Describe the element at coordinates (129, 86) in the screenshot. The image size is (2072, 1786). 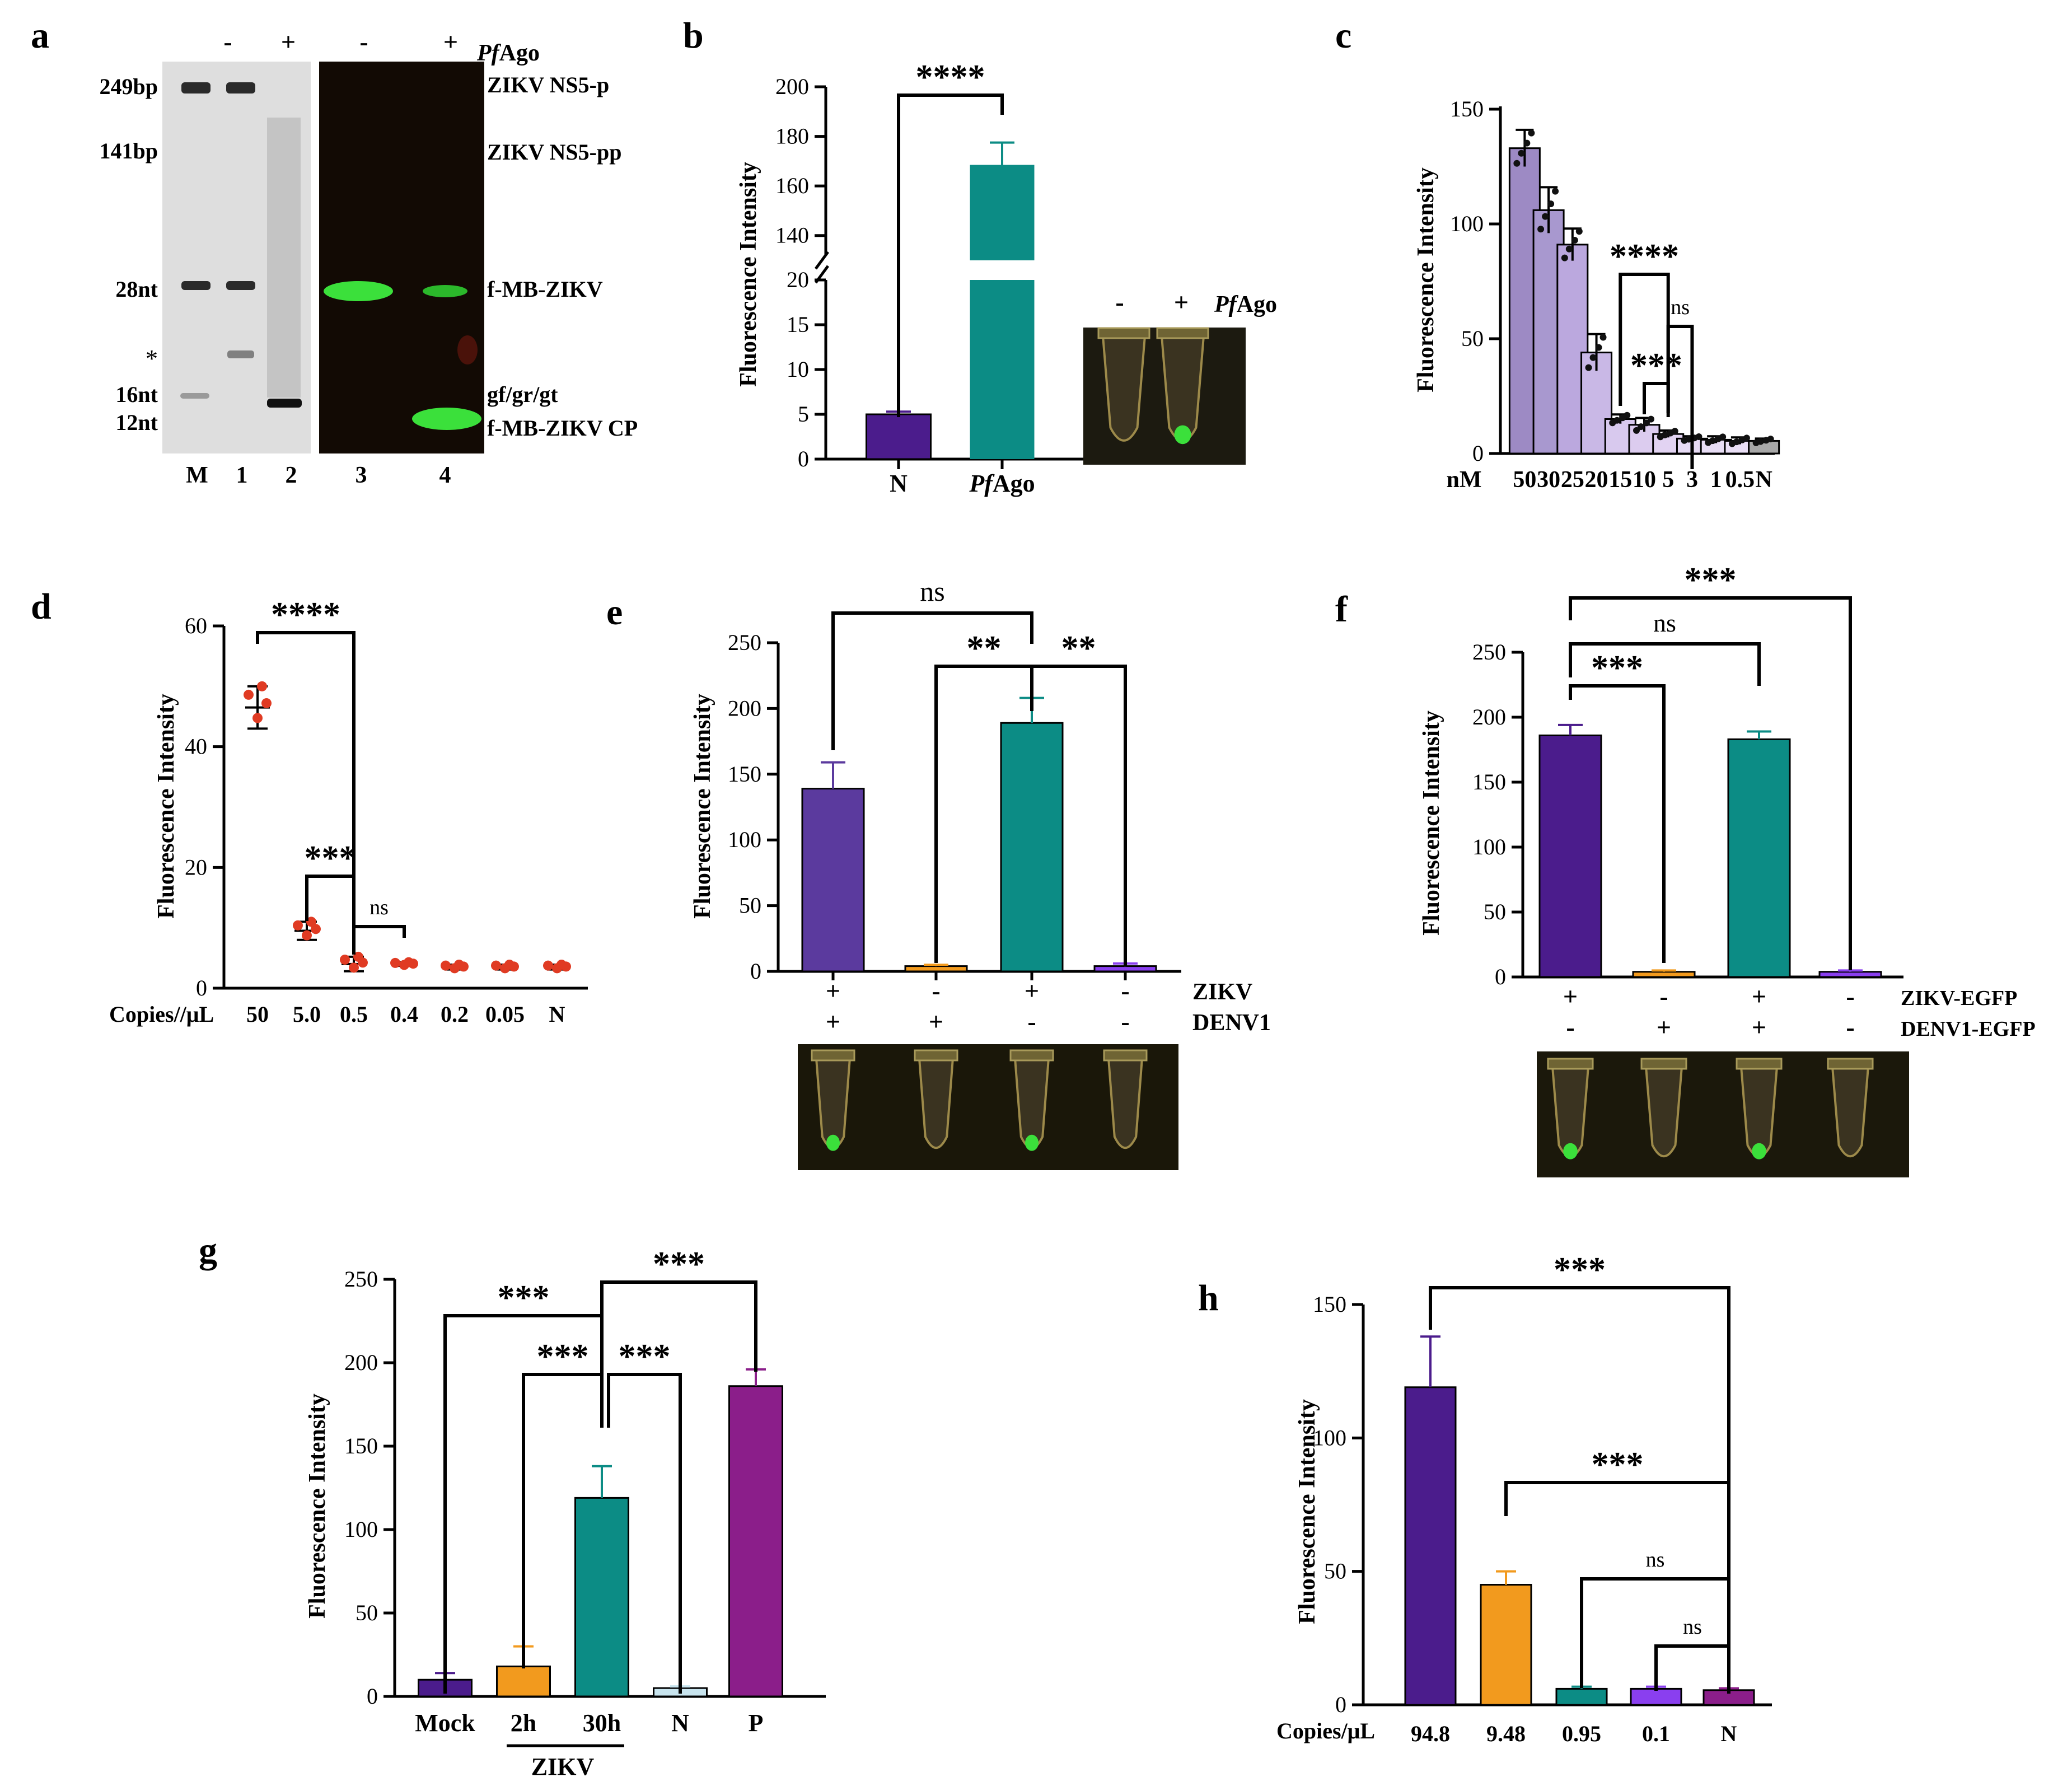
I see `size-marker: 249bp` at that location.